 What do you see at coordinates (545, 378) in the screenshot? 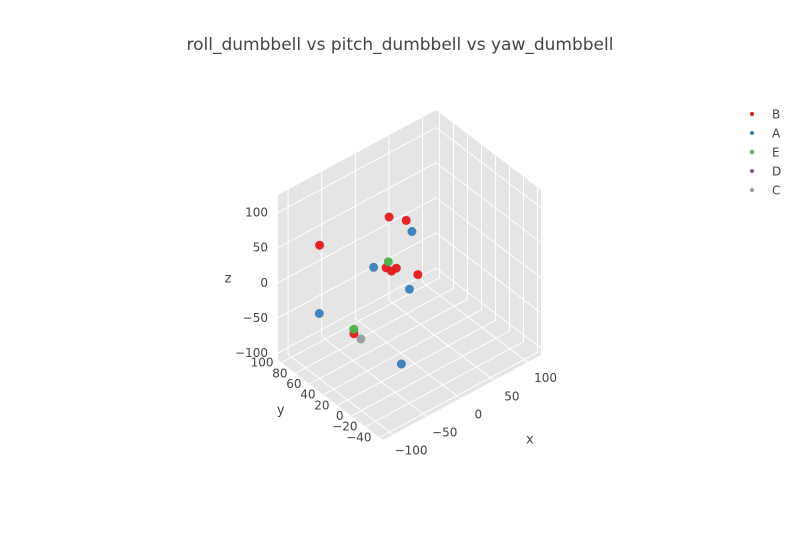
I see `x-tick-label: 100` at bounding box center [545, 378].